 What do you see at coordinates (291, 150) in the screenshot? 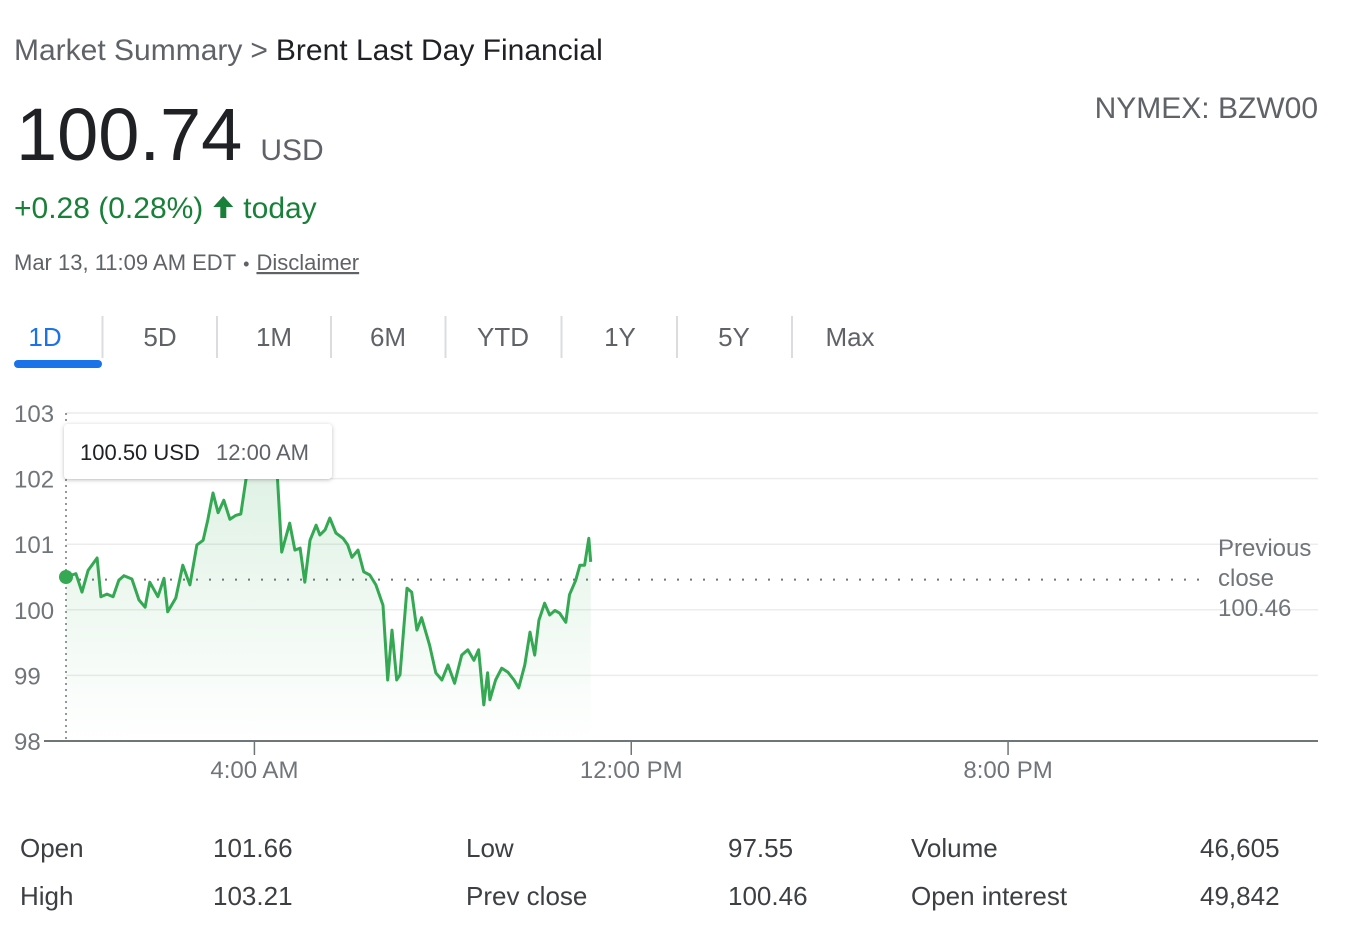
I see `currency: USD` at bounding box center [291, 150].